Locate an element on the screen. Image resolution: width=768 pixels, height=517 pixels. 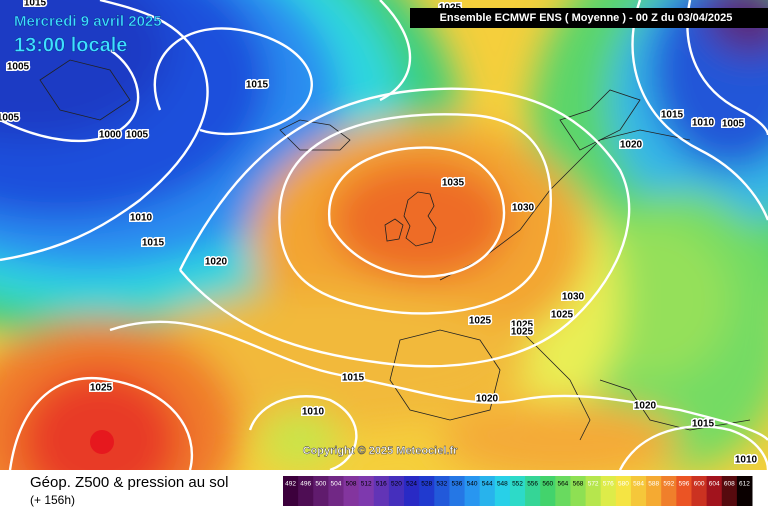
colorbar-label: 544 is located at coordinates (487, 484).